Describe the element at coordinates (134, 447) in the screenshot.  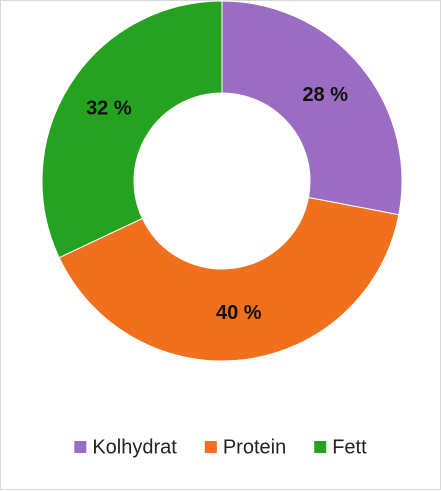
I see `legend-label: Kolhydrat` at that location.